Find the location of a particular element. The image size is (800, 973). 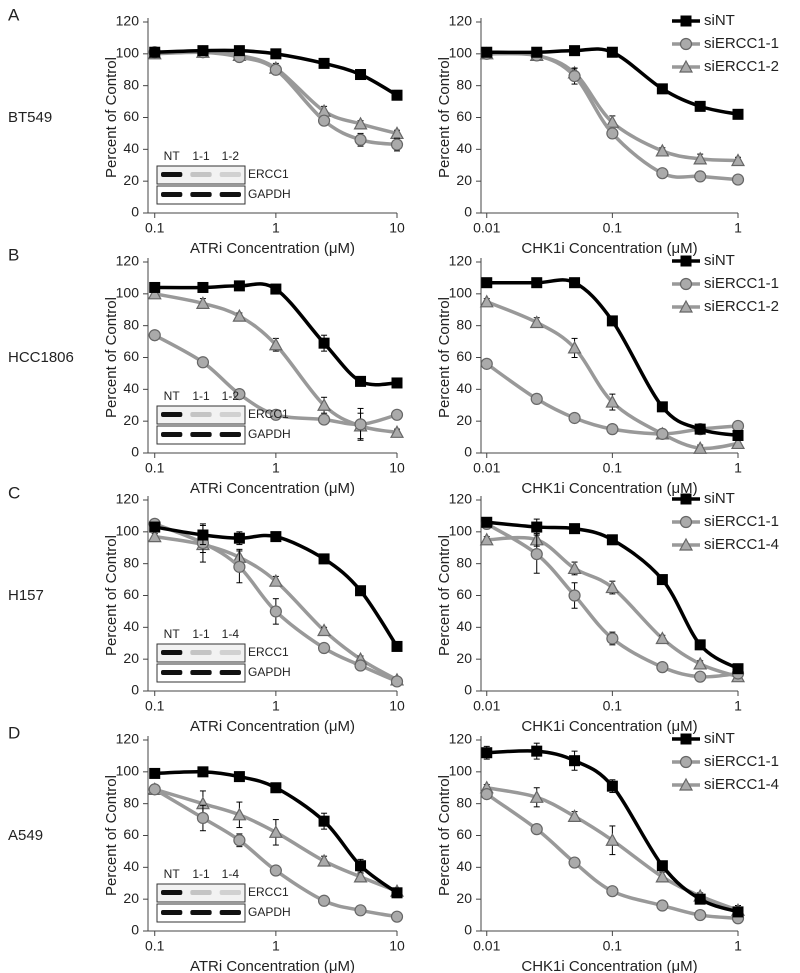

y-tick-label: 120 is located at coordinates (461, 499).